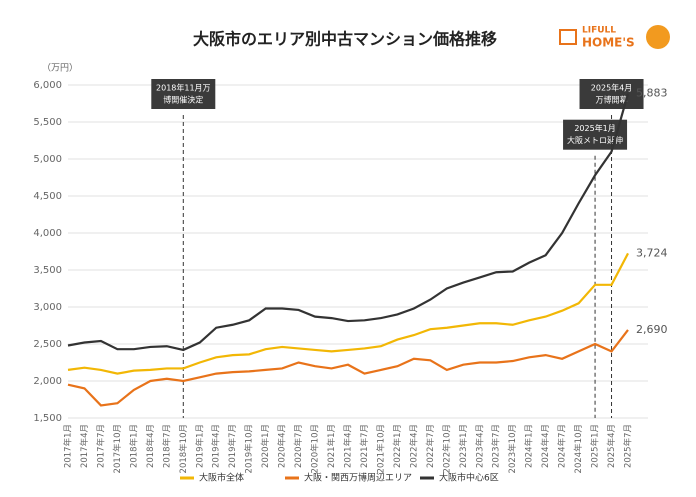 This screenshot has height=497, width=696. What do you see at coordinates (199, 446) in the screenshot?
I see `x-tick-label: 2019年1月` at bounding box center [199, 446].